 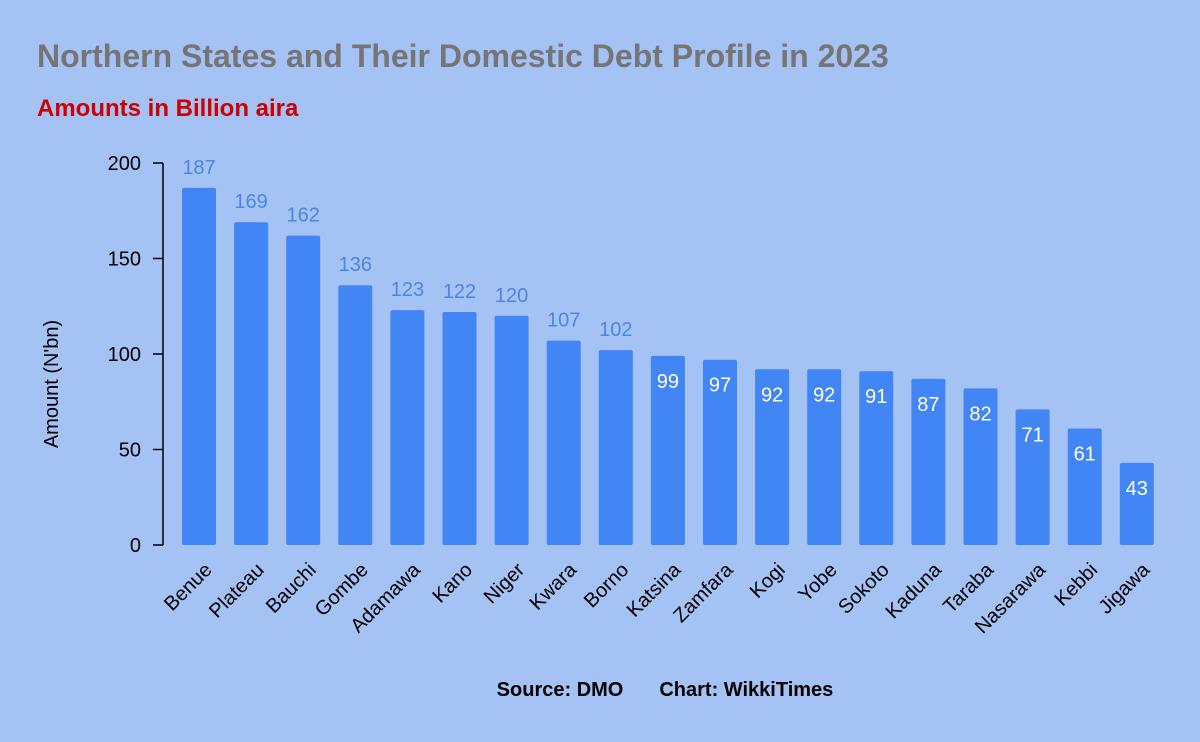 What do you see at coordinates (511, 430) in the screenshot?
I see `bar-niger` at bounding box center [511, 430].